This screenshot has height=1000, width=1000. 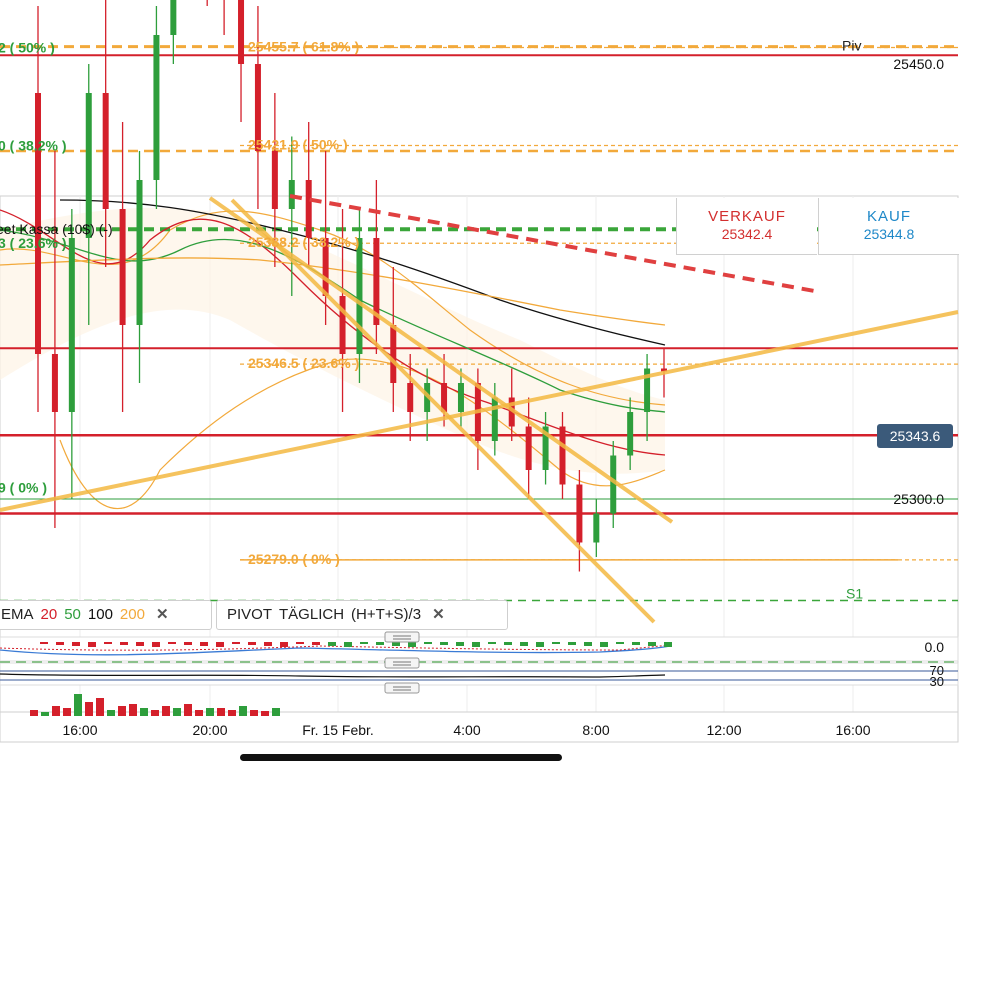 What do you see at coordinates (935, 647) in the screenshot?
I see `macd-zero-label: 0.0` at bounding box center [935, 647].